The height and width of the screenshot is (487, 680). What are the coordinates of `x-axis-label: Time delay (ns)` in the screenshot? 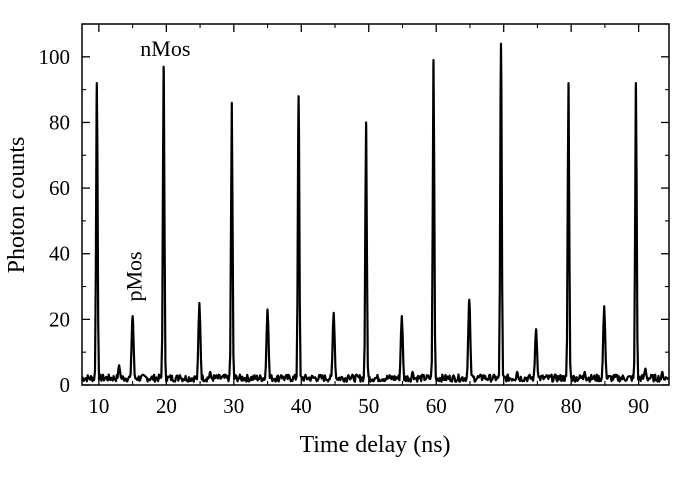 It's located at (374, 445).